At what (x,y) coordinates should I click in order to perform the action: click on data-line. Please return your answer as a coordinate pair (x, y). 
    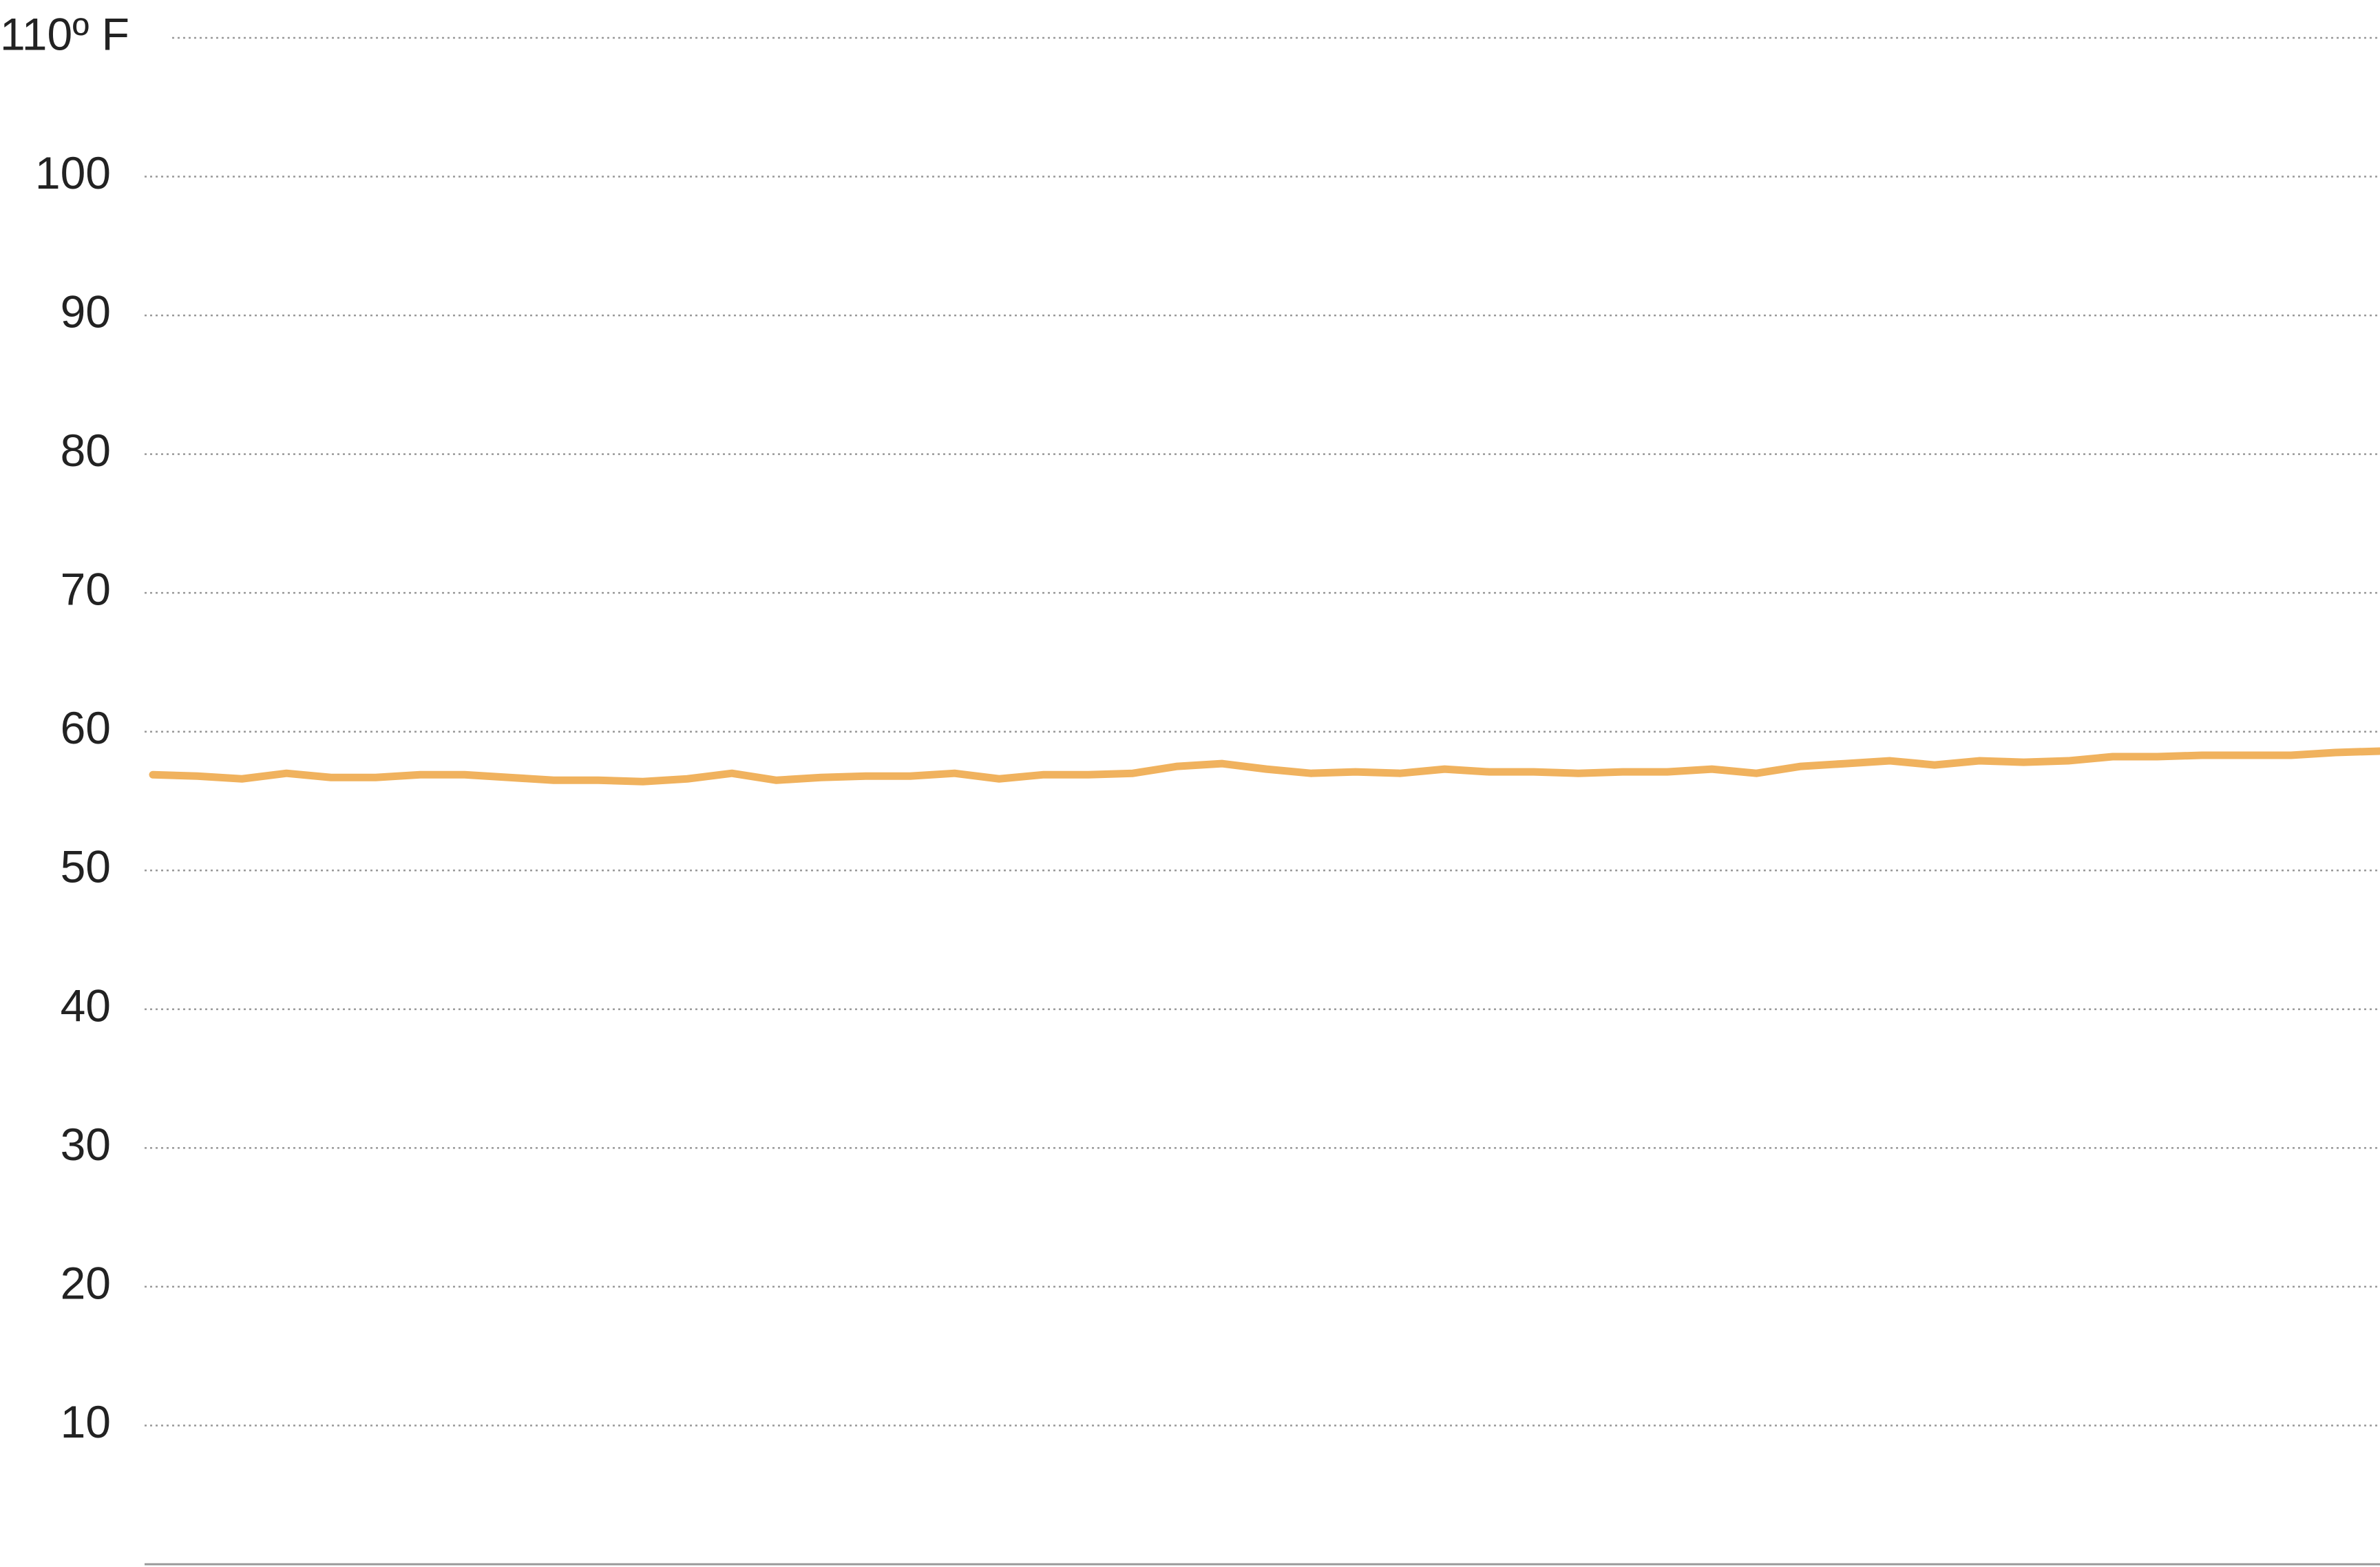
    Looking at the image, I should click on (1264, 766).